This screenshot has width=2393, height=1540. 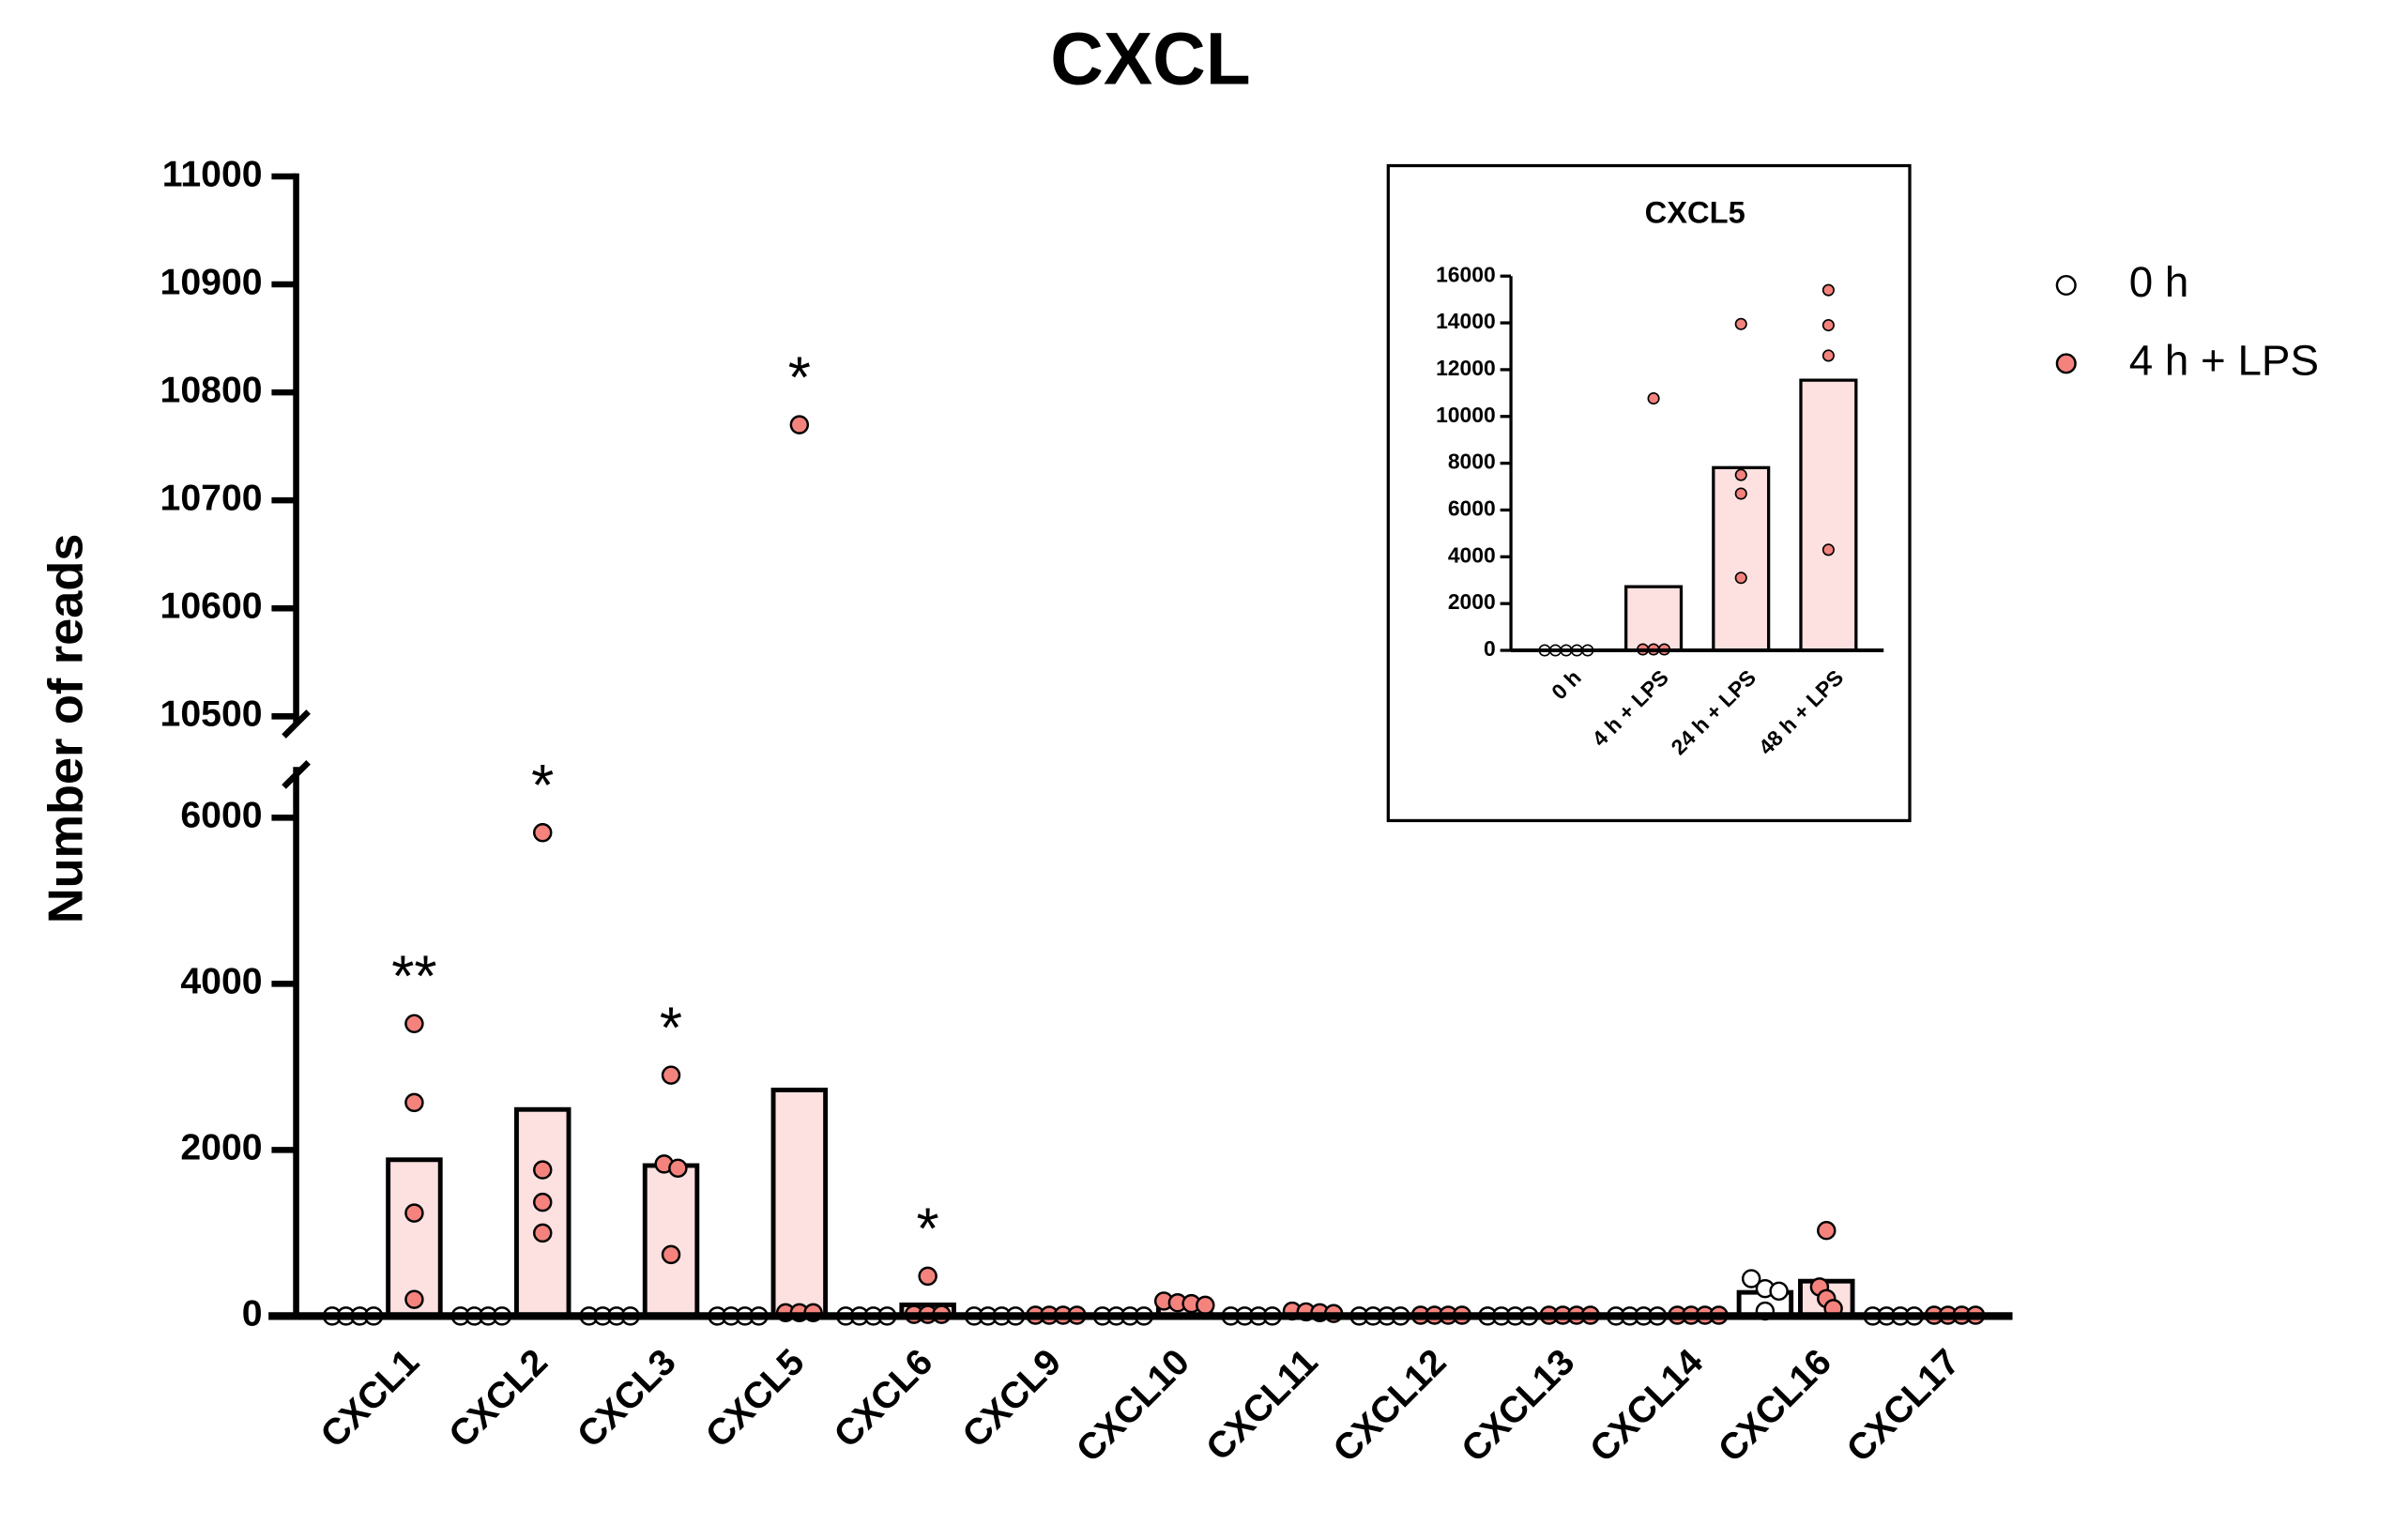 What do you see at coordinates (211, 498) in the screenshot?
I see `y-tick-label: 10700` at bounding box center [211, 498].